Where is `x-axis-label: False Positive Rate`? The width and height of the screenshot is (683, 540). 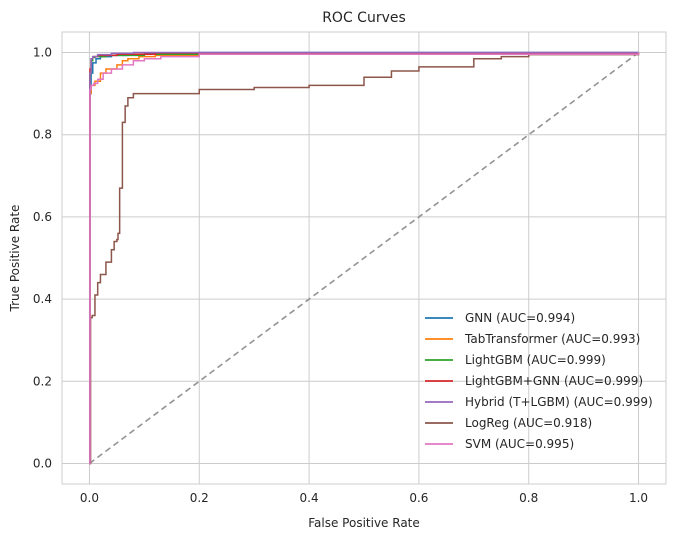
x-axis-label: False Positive Rate is located at coordinates (364, 523).